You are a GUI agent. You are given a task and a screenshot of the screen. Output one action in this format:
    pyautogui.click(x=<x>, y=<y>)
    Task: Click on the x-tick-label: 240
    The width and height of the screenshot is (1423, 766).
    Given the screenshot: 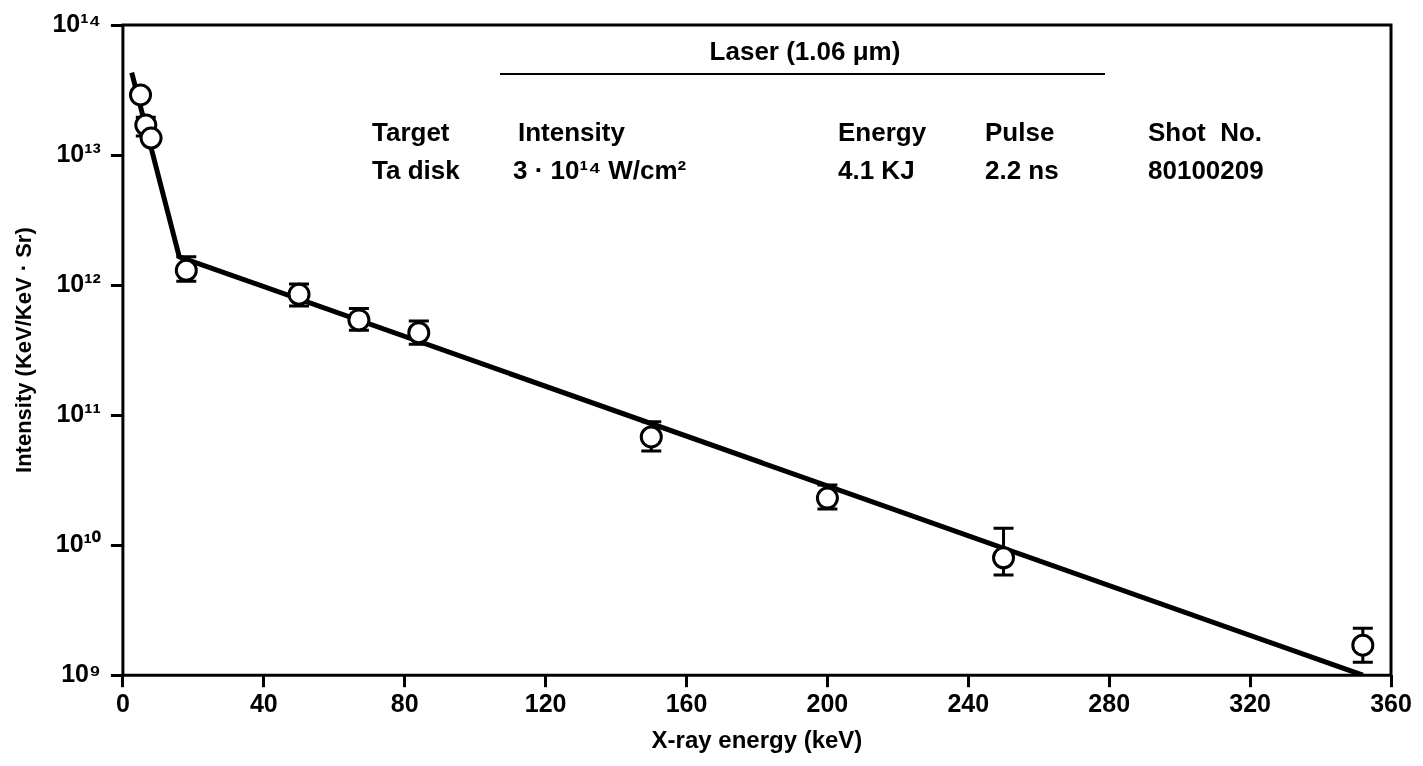 What is the action you would take?
    pyautogui.click(x=968, y=703)
    